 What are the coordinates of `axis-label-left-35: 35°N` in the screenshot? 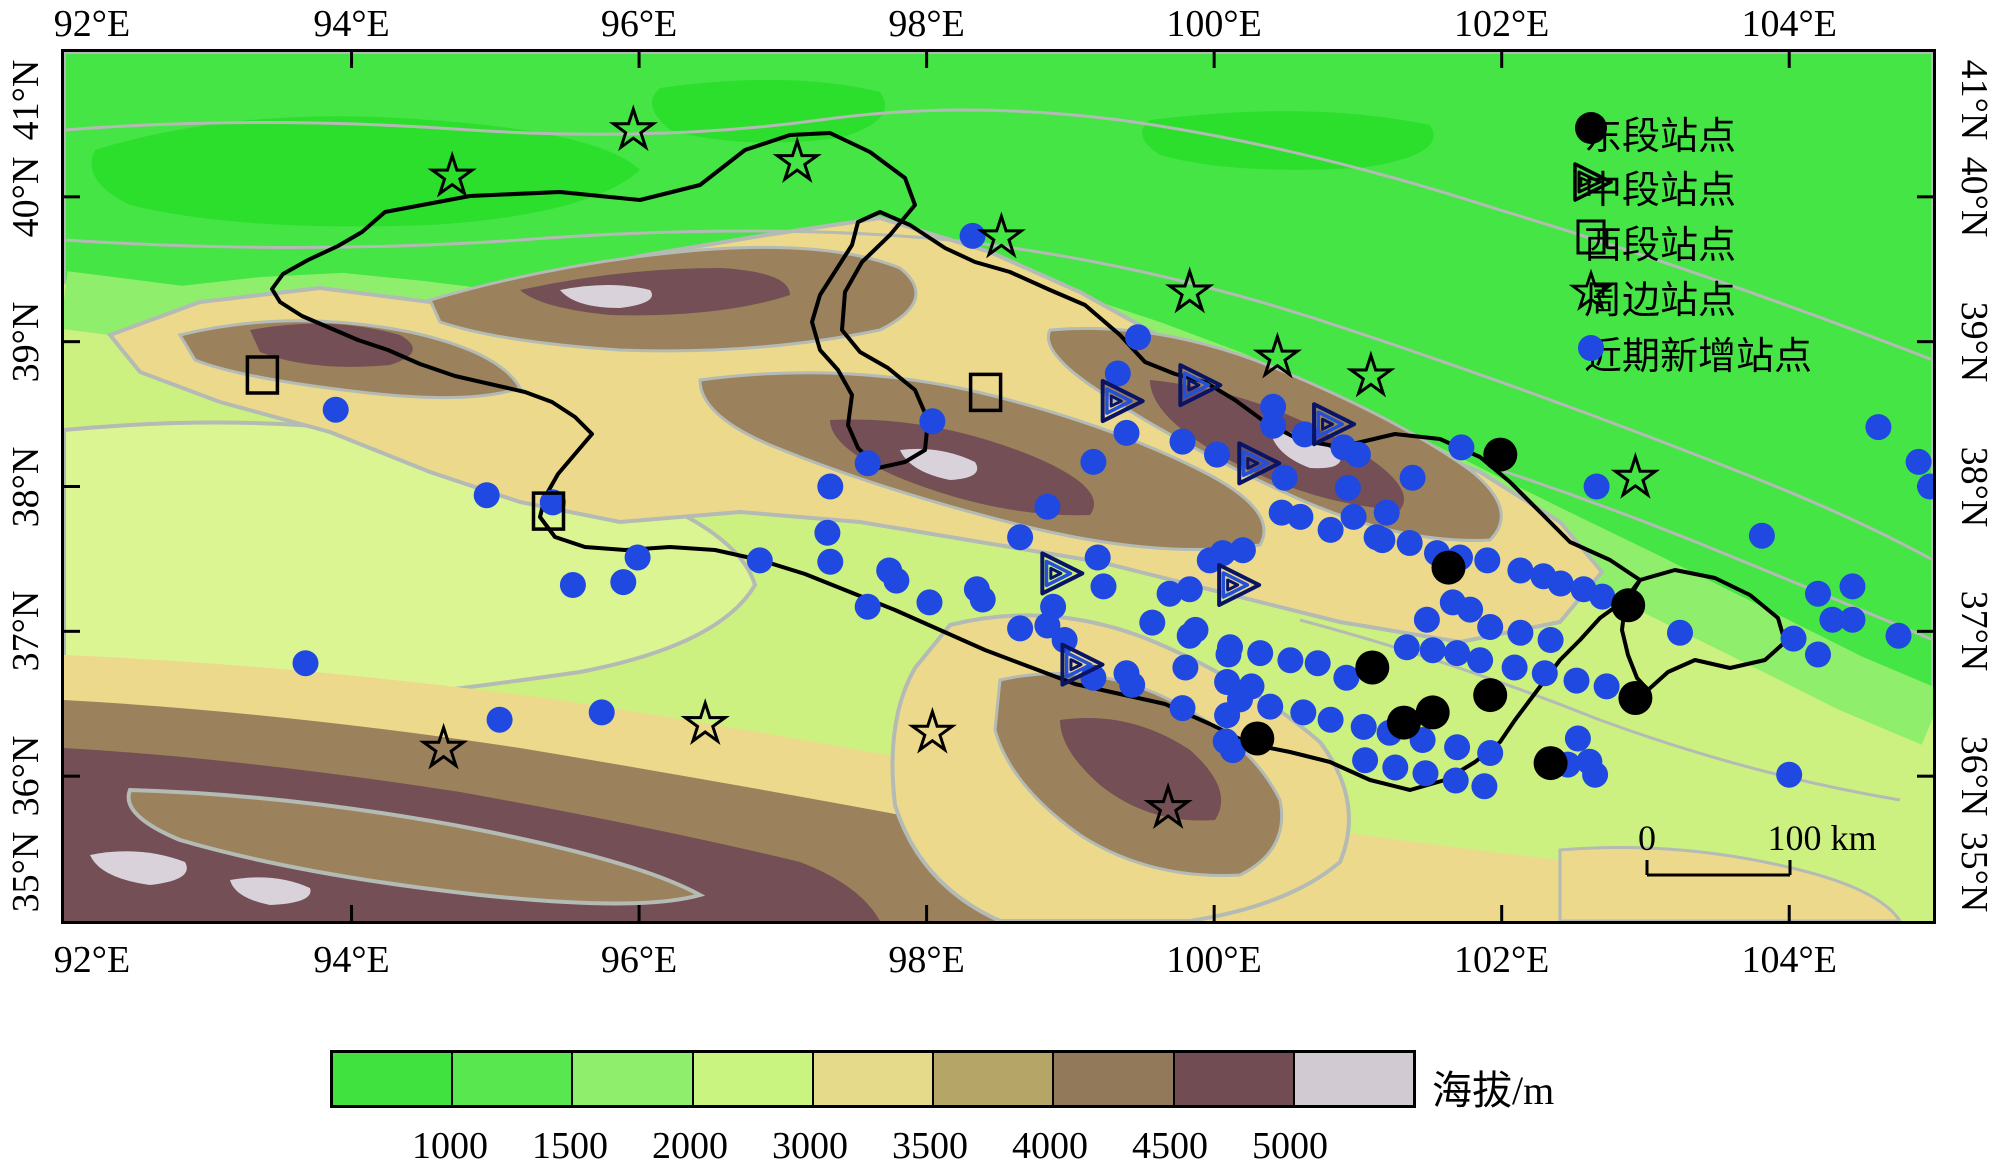 It's located at (26, 872).